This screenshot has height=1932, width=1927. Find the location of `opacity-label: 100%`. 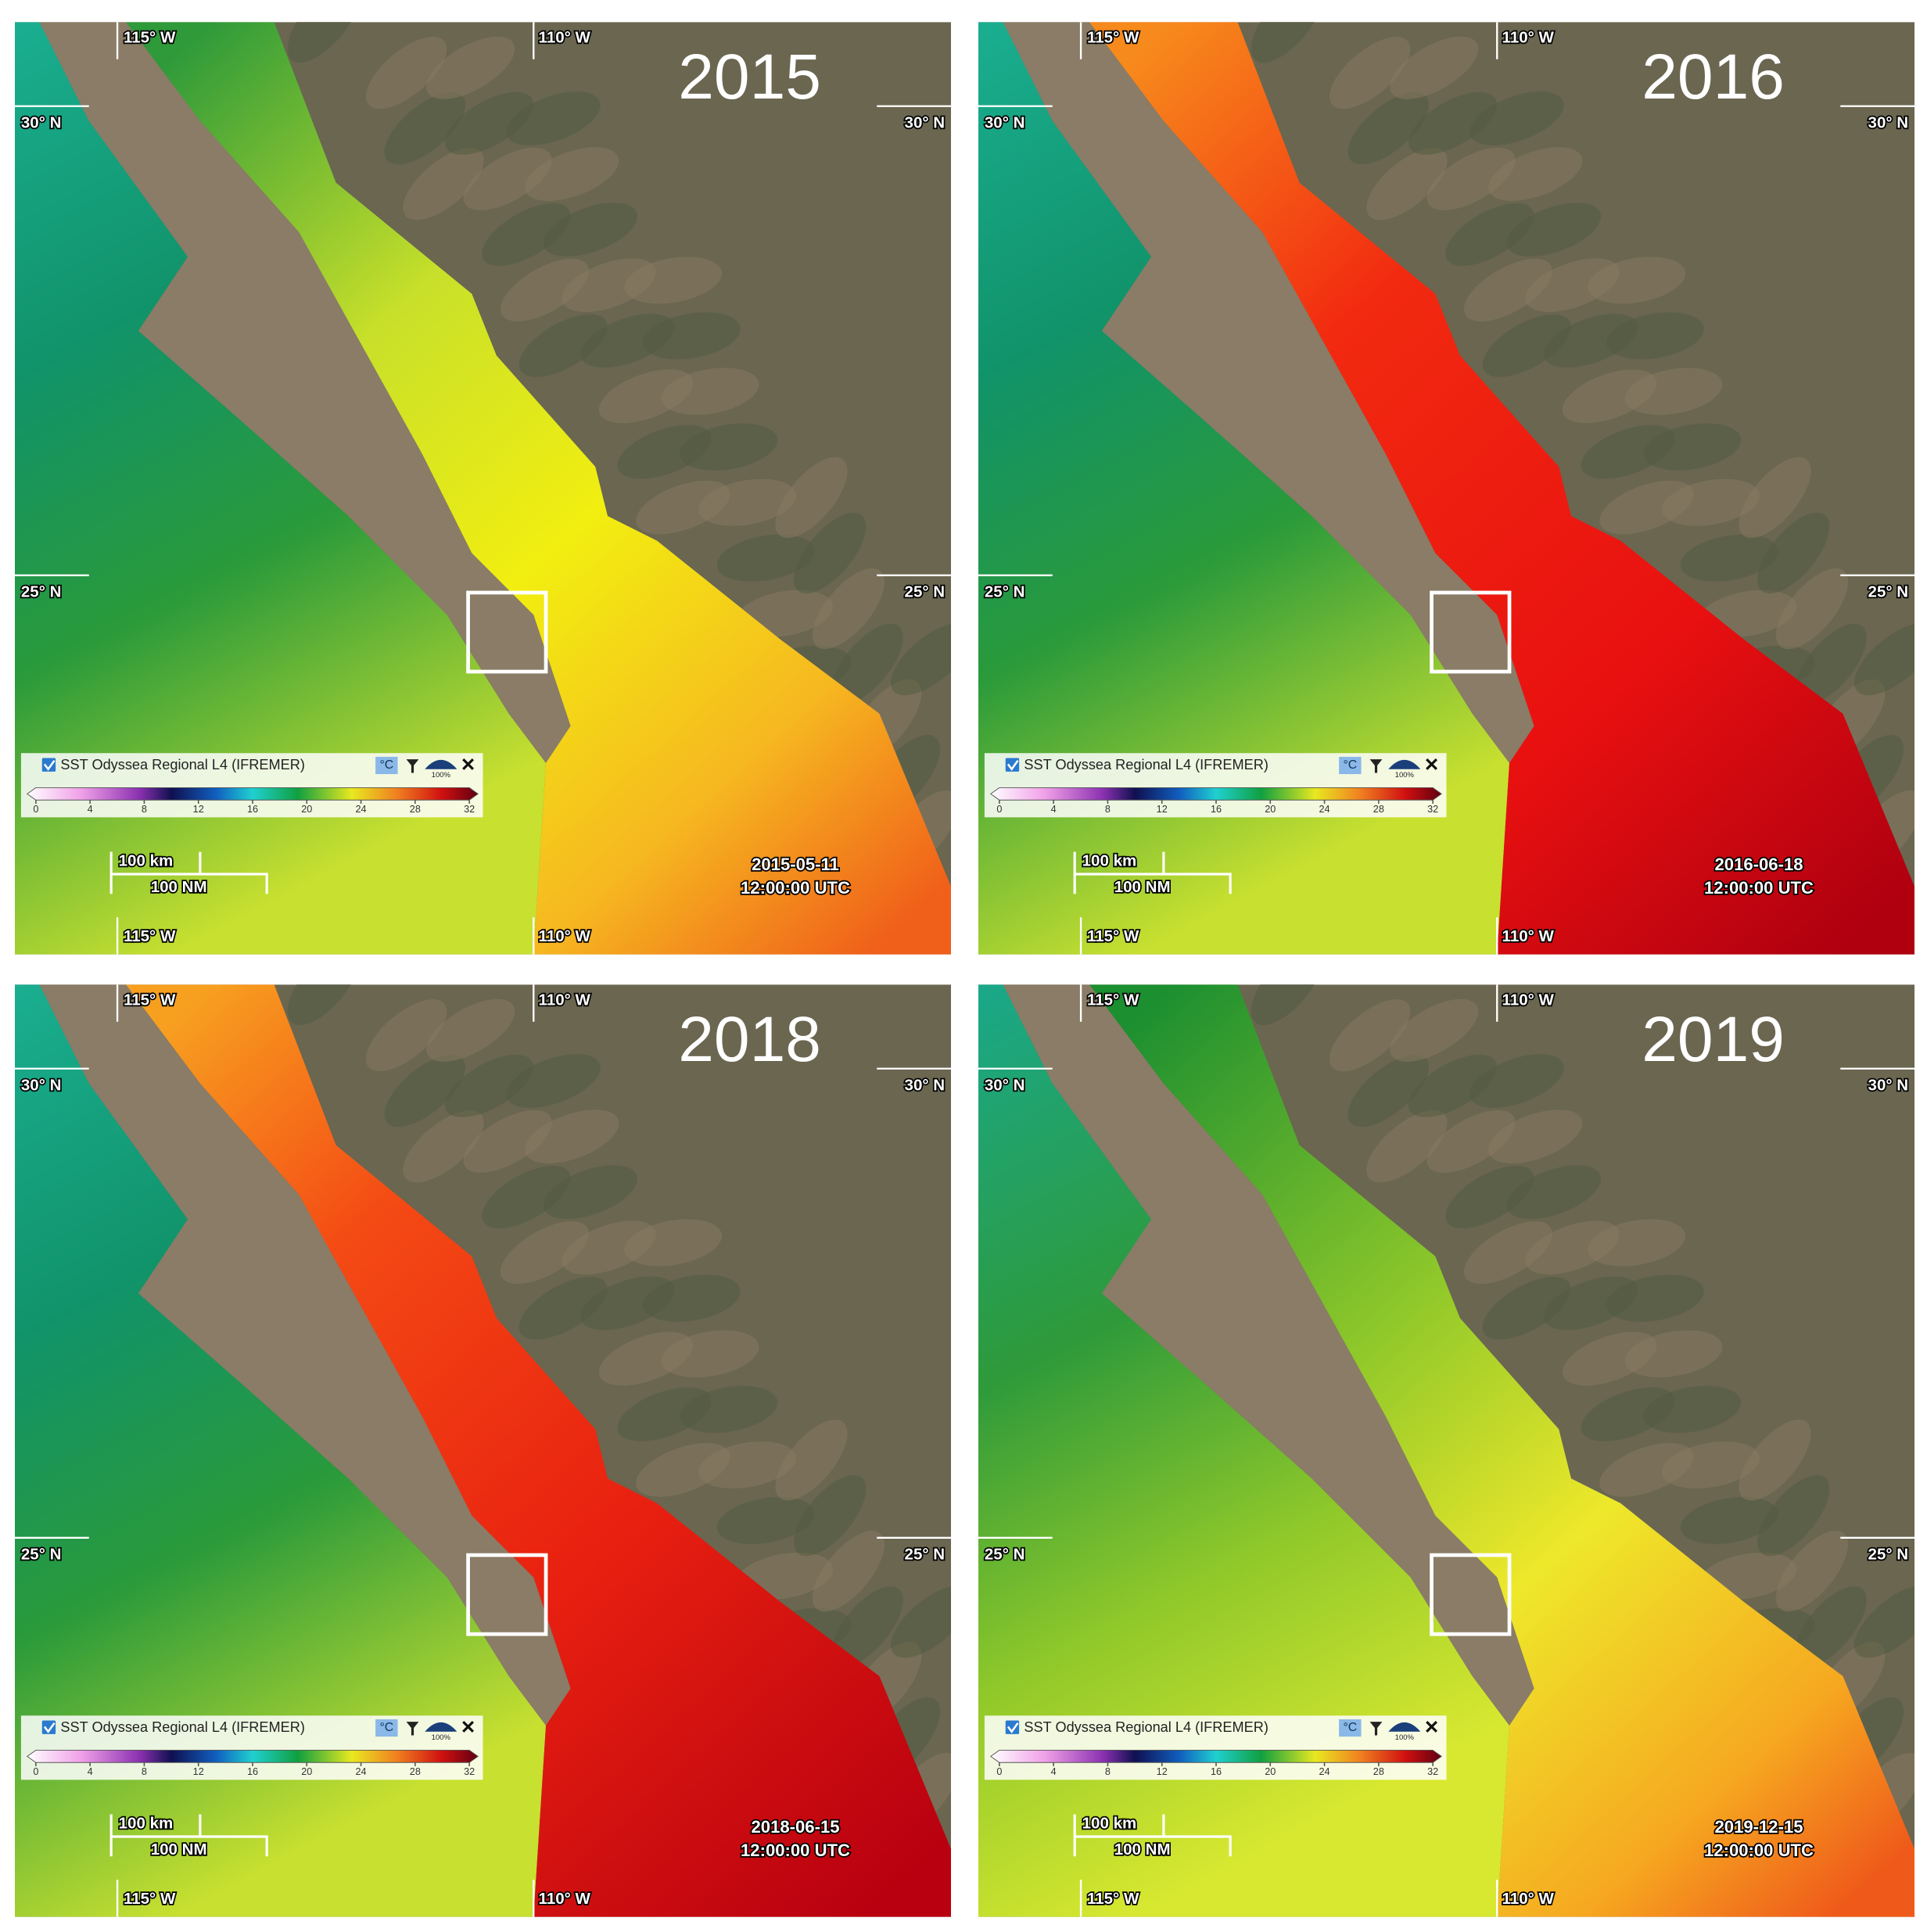

opacity-label: 100% is located at coordinates (1405, 775).